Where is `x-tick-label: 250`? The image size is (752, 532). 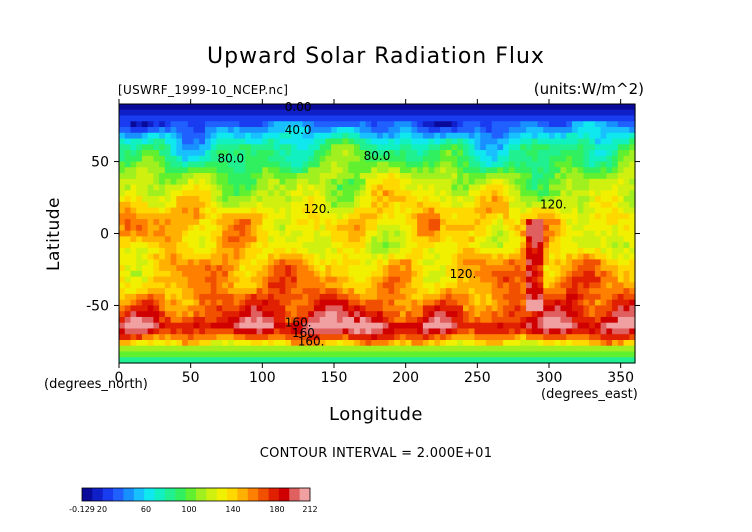
x-tick-label: 250 is located at coordinates (477, 378).